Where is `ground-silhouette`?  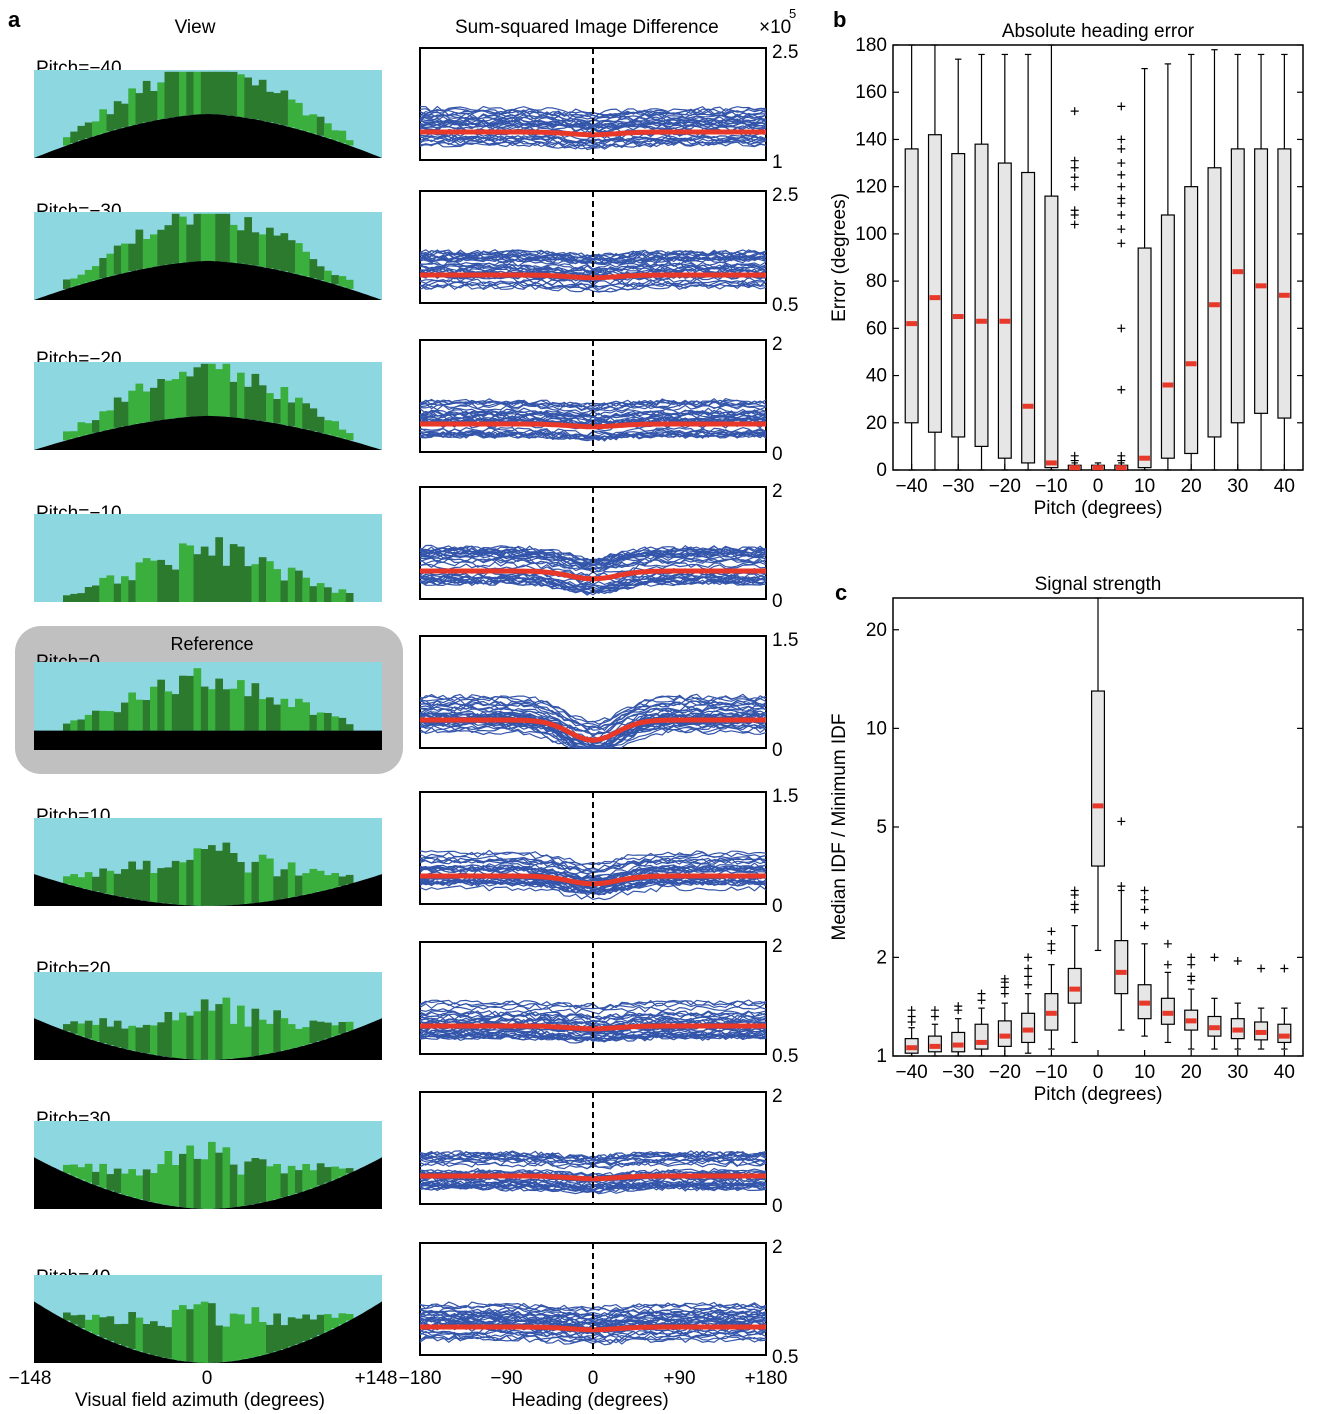 ground-silhouette is located at coordinates (208, 1183).